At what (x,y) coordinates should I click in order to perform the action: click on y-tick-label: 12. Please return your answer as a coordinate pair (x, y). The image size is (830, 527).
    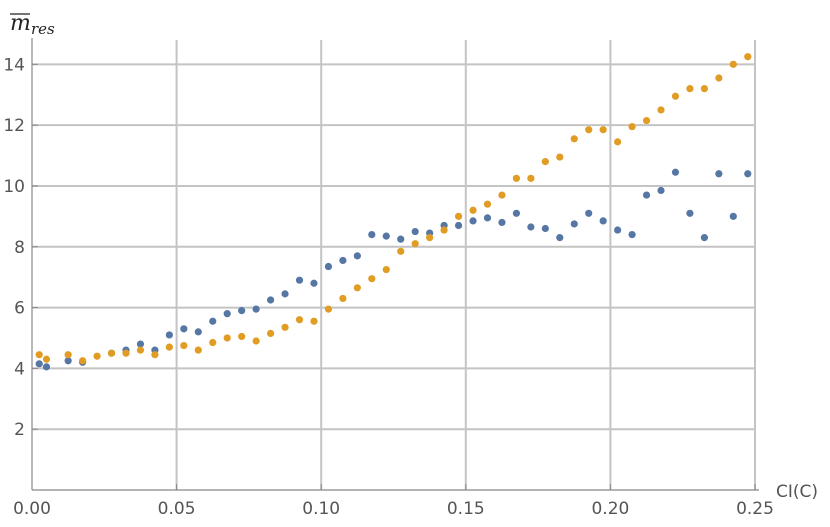
    Looking at the image, I should click on (14, 126).